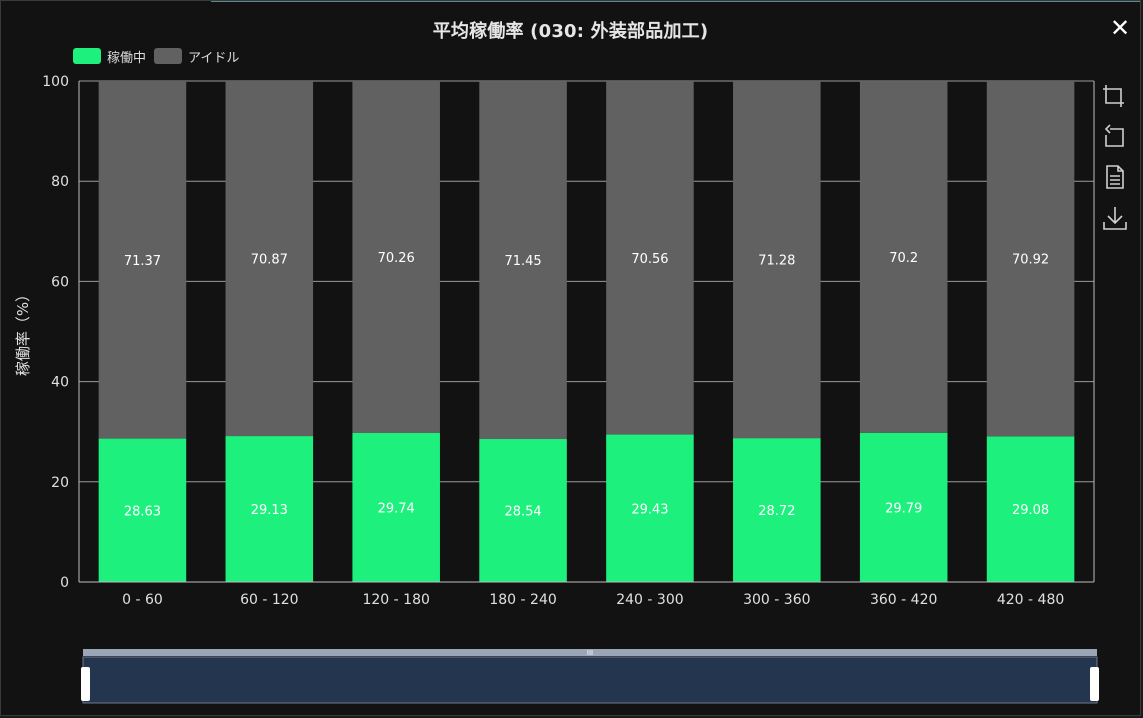  I want to click on x-tick-label: 240 - 300, so click(649, 600).